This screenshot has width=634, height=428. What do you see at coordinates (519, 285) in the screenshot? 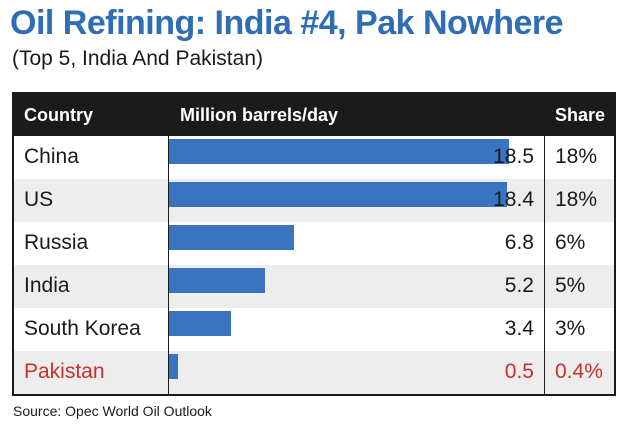
I see `value-label: 5.2` at bounding box center [519, 285].